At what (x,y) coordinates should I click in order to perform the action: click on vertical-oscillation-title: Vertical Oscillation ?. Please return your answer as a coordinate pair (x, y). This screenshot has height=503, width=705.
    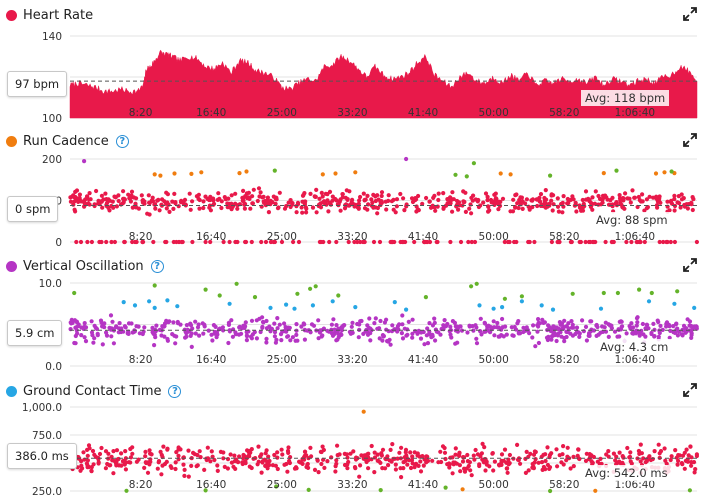
    Looking at the image, I should click on (85, 266).